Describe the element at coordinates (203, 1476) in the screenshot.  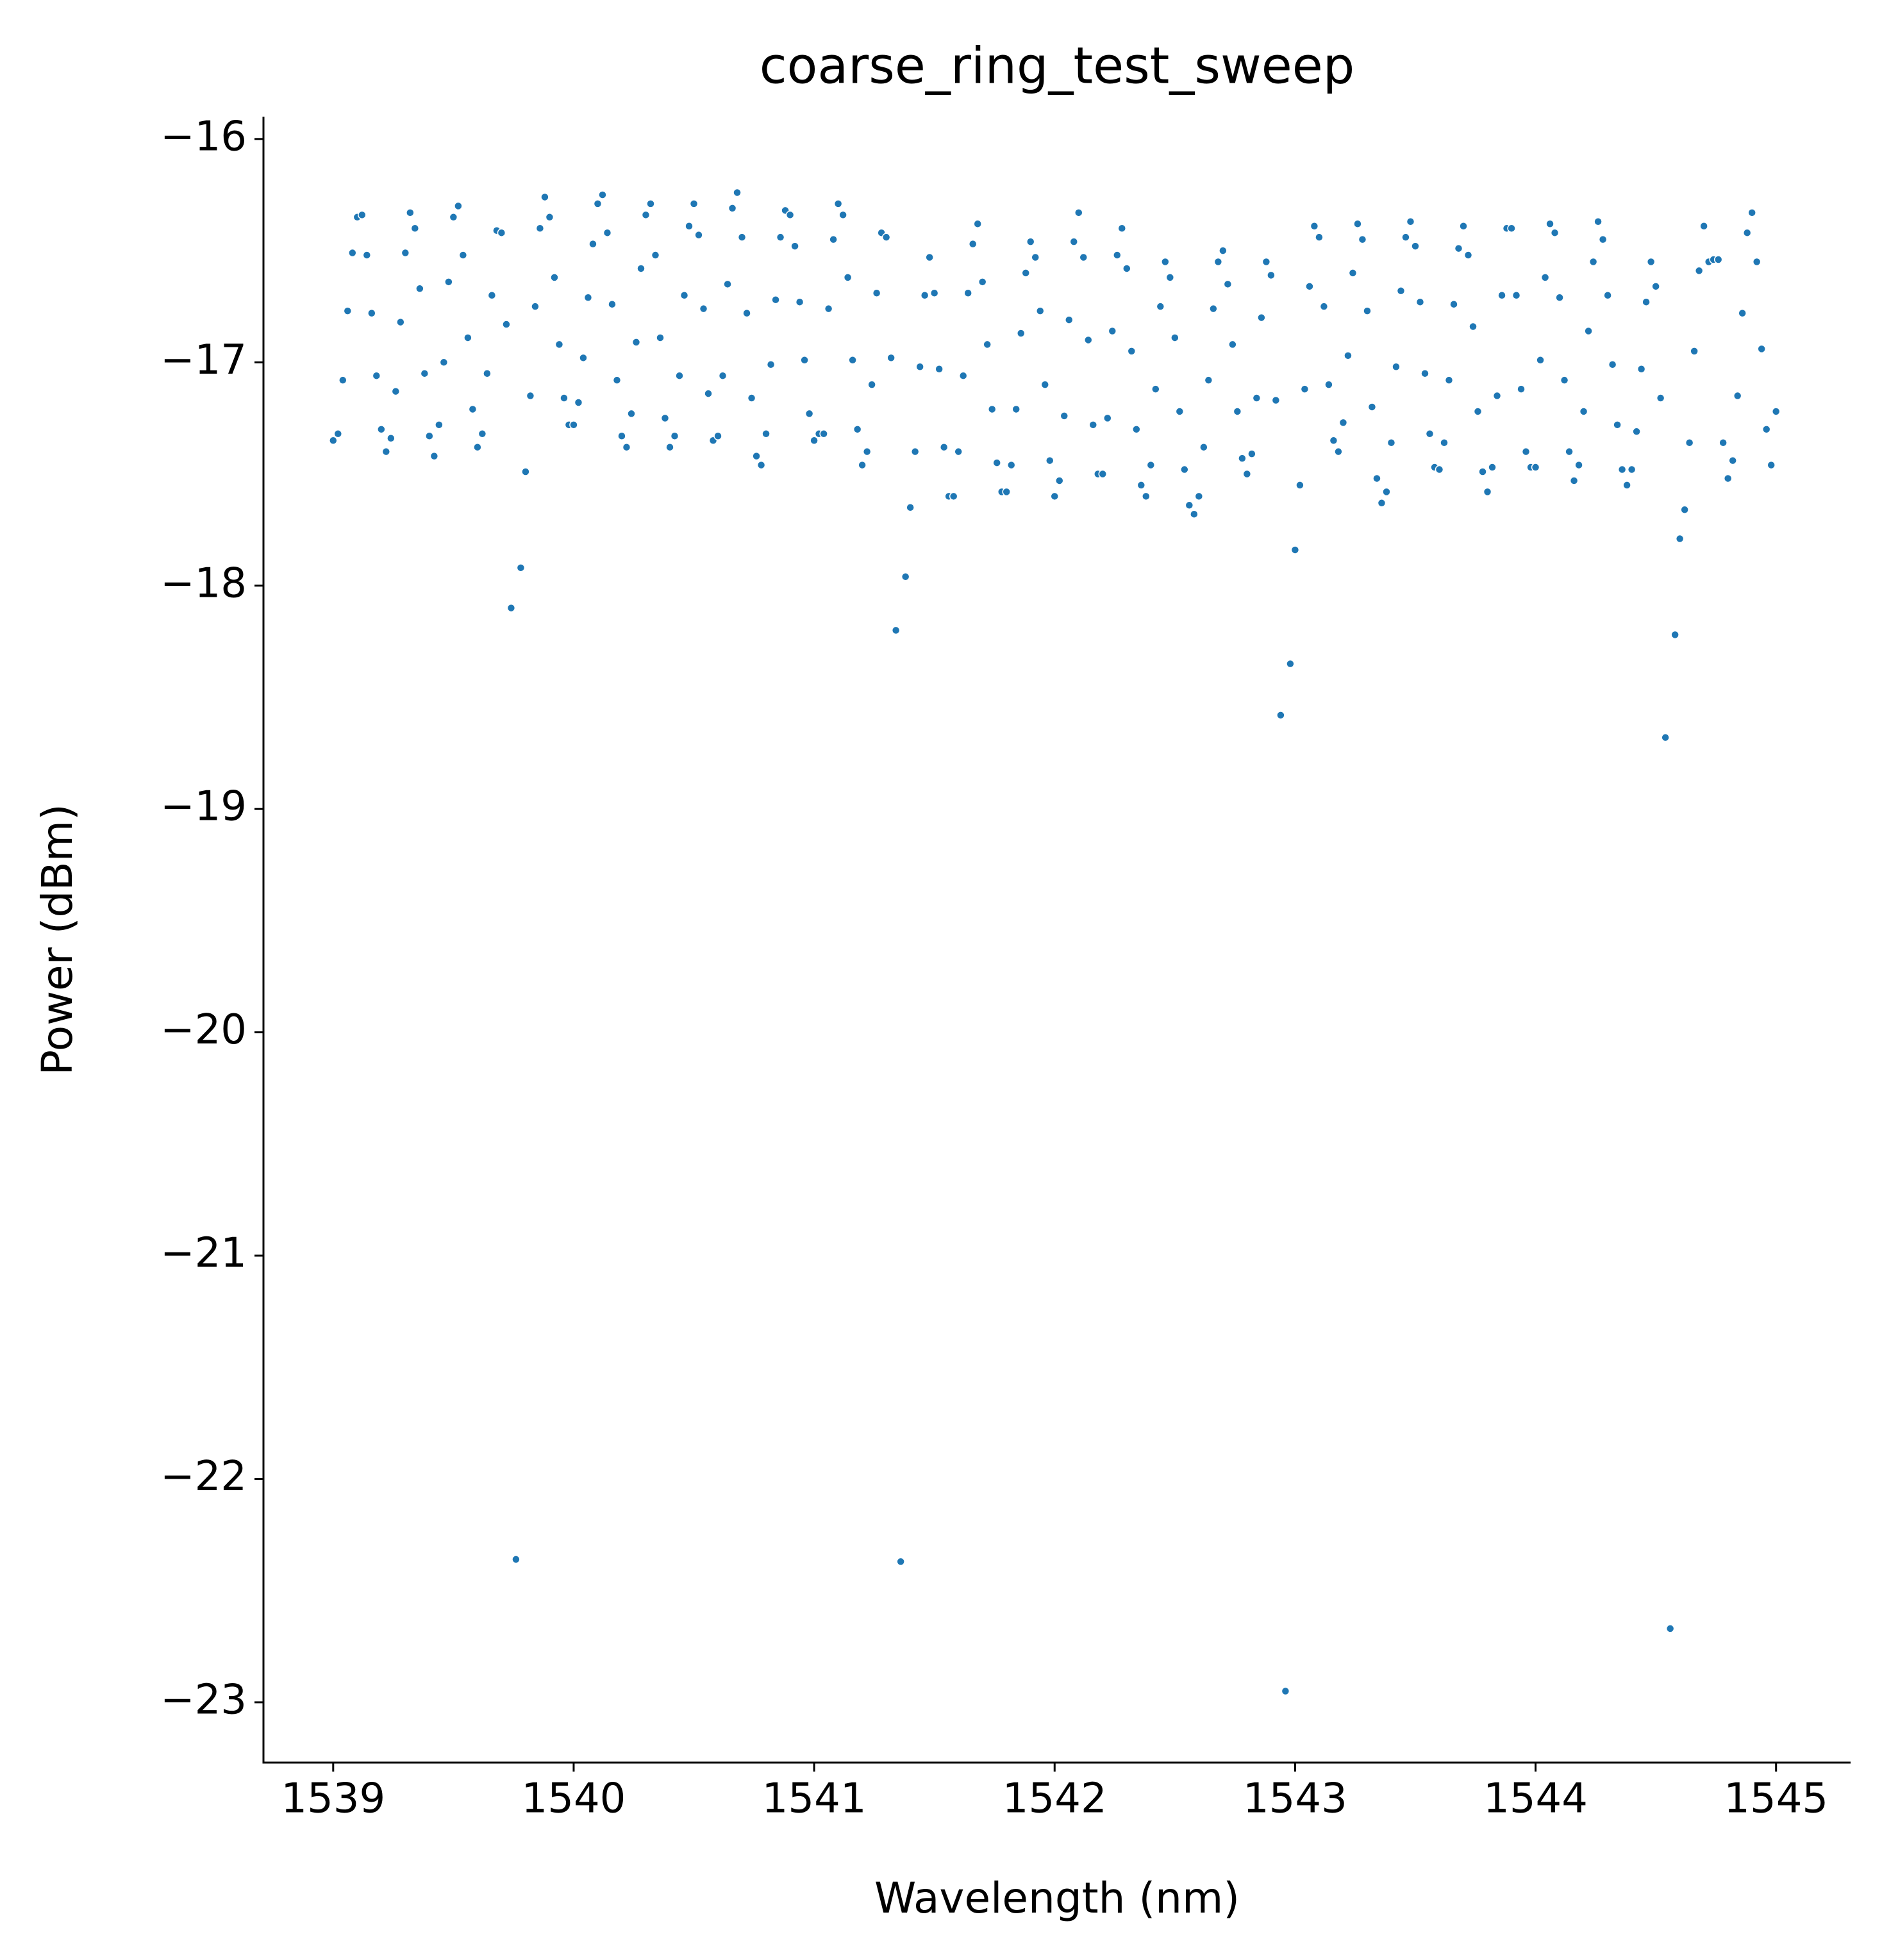
I see `y-tick-label: −22` at that location.